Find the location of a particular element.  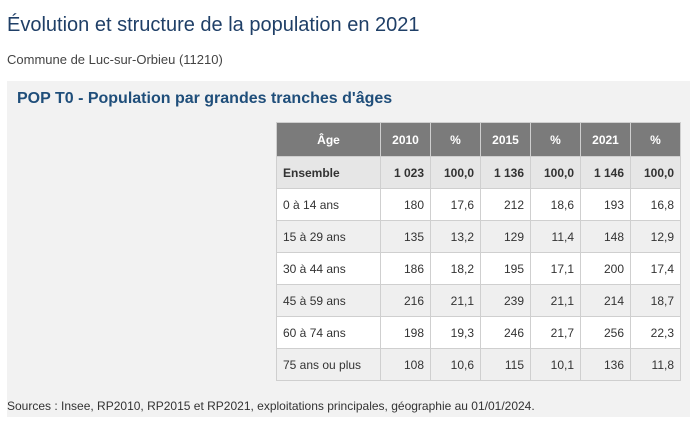

column-header-2010: 2010 is located at coordinates (405, 139).